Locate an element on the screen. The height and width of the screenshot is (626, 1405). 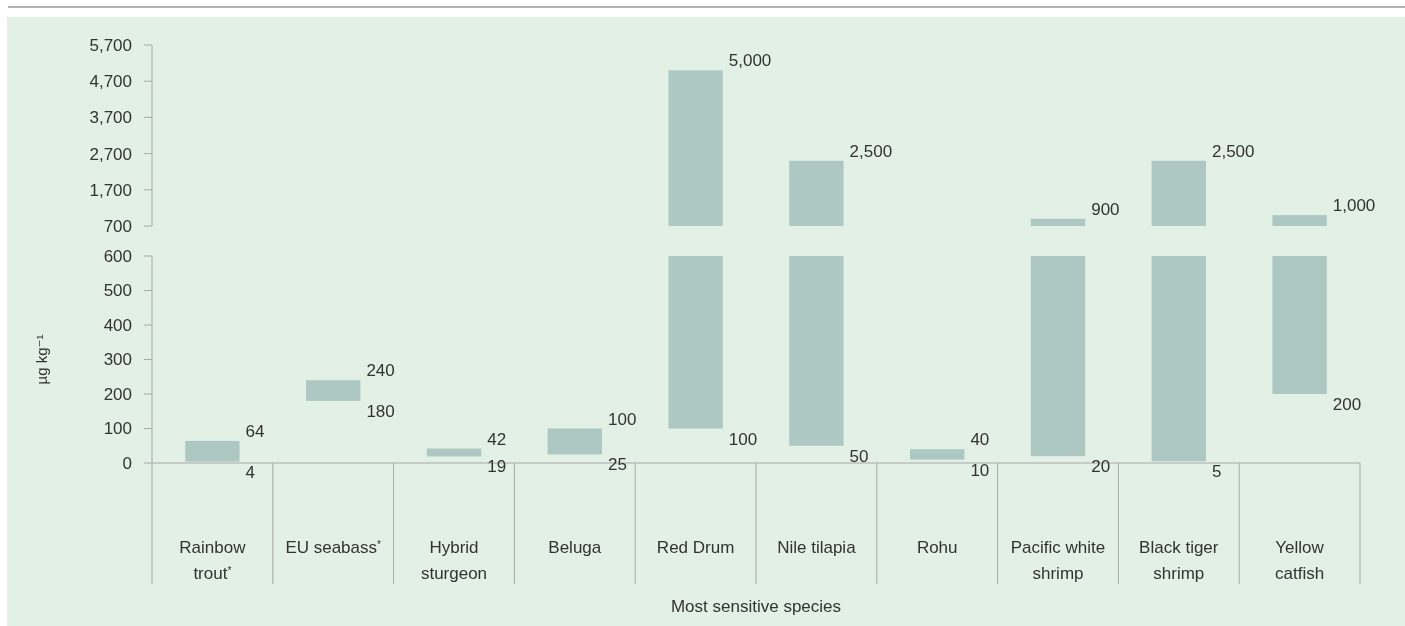
y-tick-label: 5,700 is located at coordinates (110, 45).